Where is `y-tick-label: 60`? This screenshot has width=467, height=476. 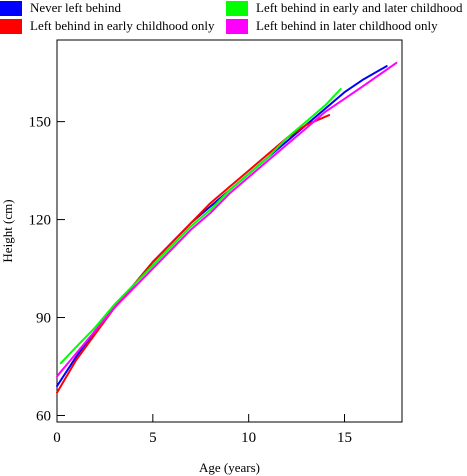 y-tick-label: 60 is located at coordinates (43, 416).